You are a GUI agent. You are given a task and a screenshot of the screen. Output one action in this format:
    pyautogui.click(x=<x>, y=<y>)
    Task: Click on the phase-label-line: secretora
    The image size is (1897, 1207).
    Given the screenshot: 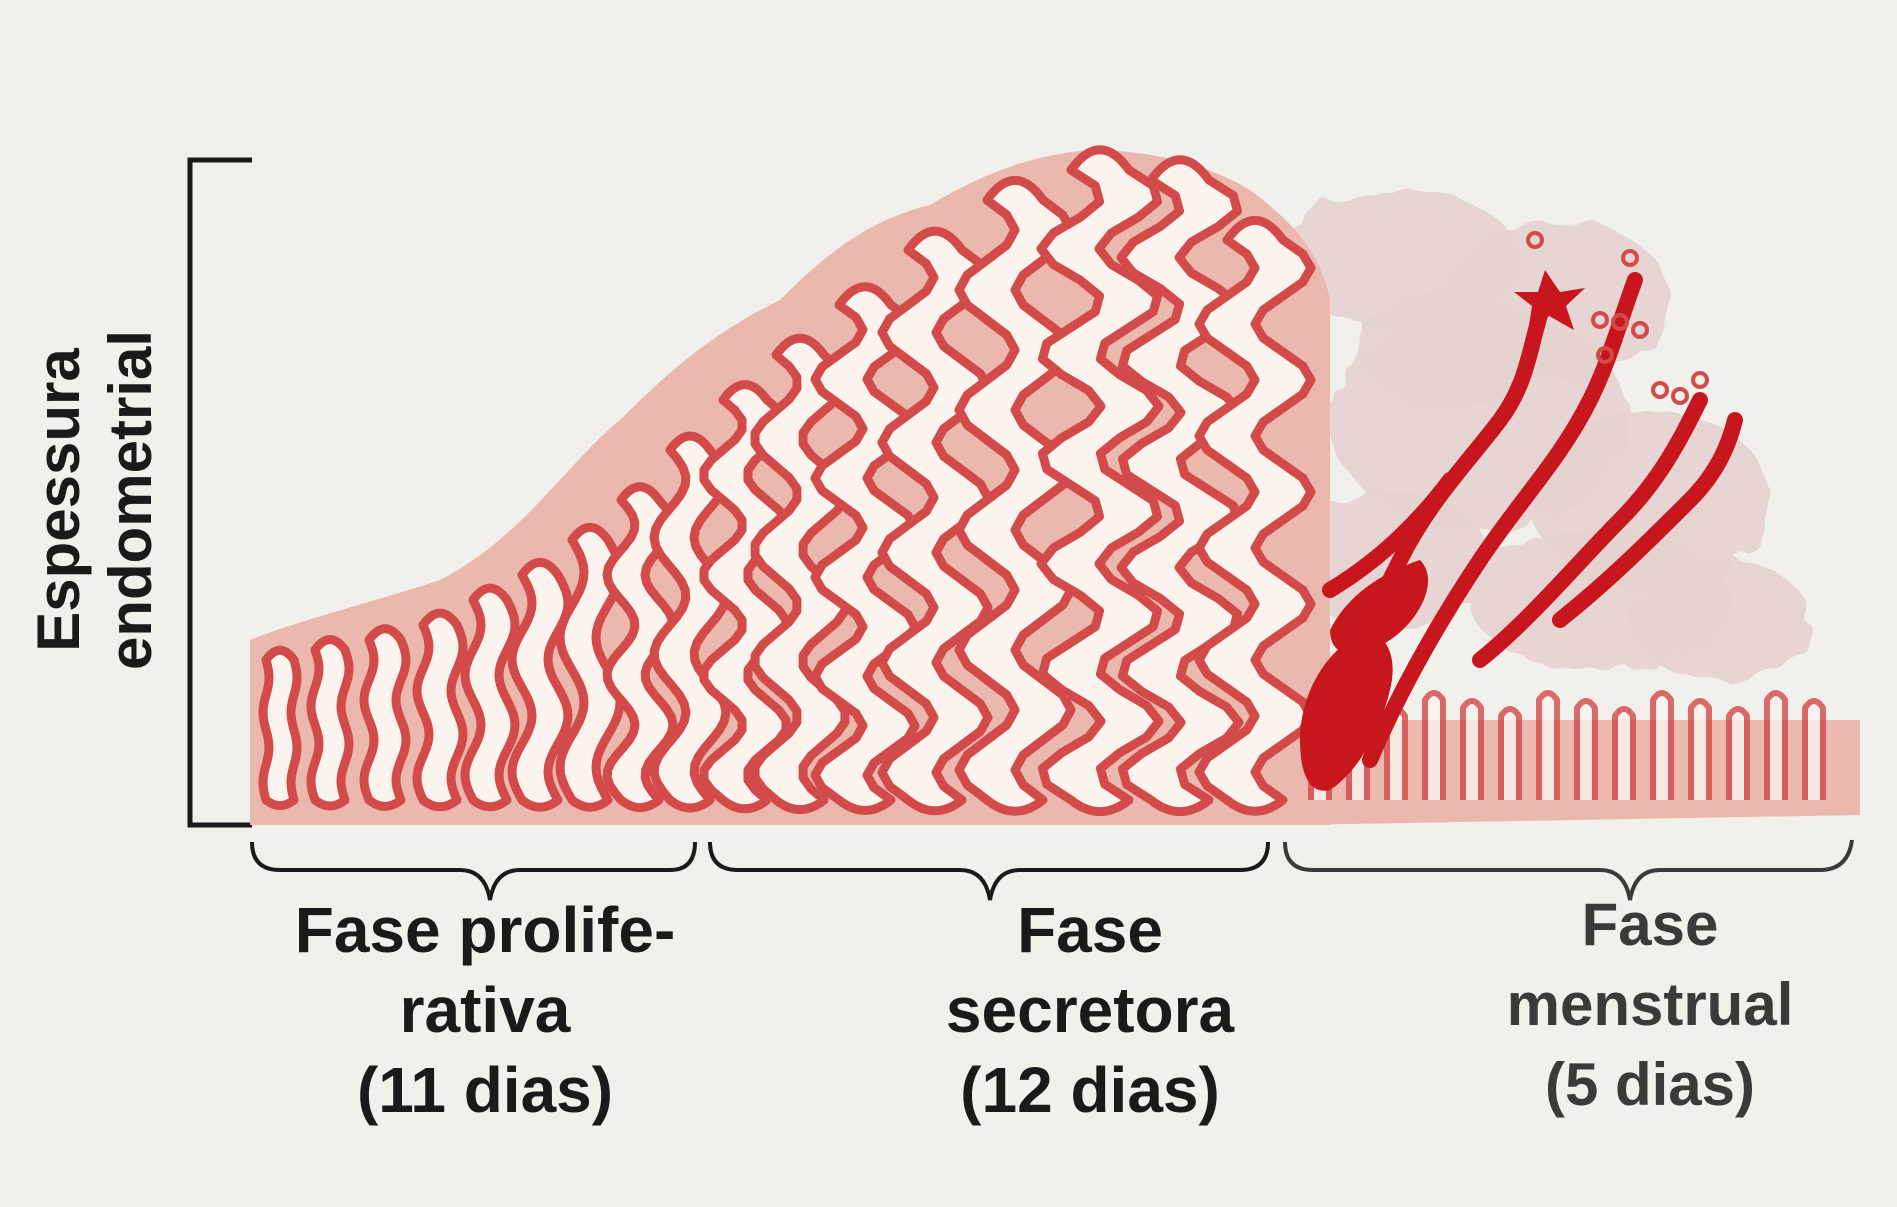 What is the action you would take?
    pyautogui.click(x=1090, y=1010)
    